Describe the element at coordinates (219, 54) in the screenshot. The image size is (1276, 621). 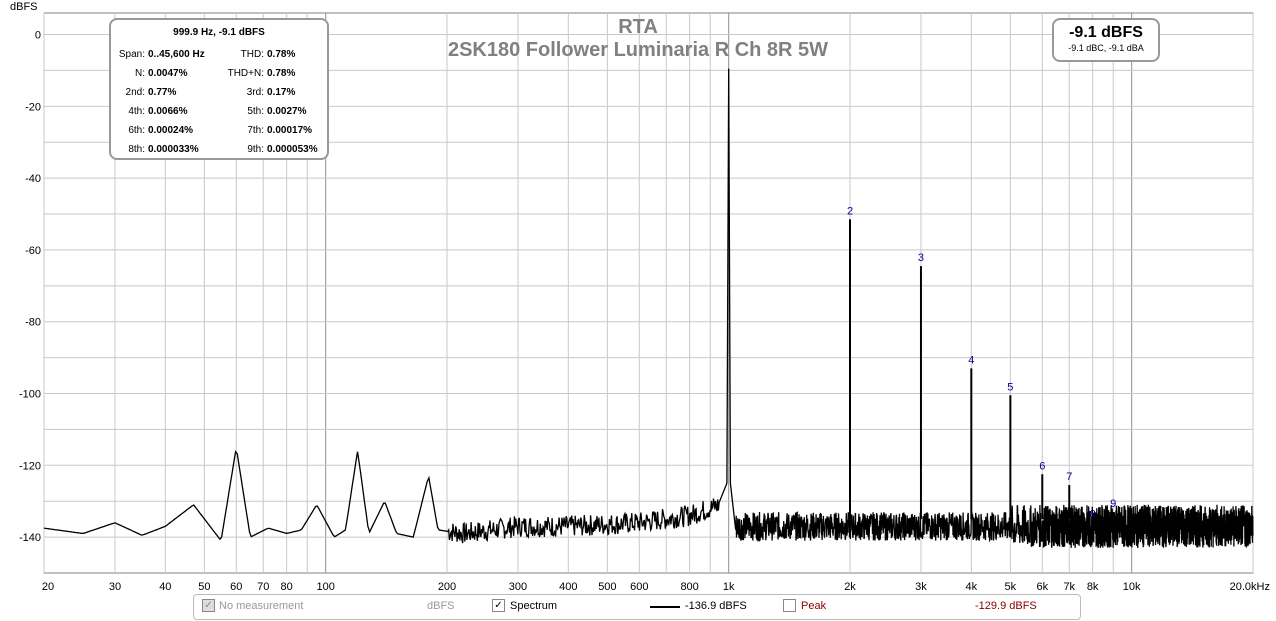
I see `info-row: Span: 0..45,600 Hz THD: 0.78%` at that location.